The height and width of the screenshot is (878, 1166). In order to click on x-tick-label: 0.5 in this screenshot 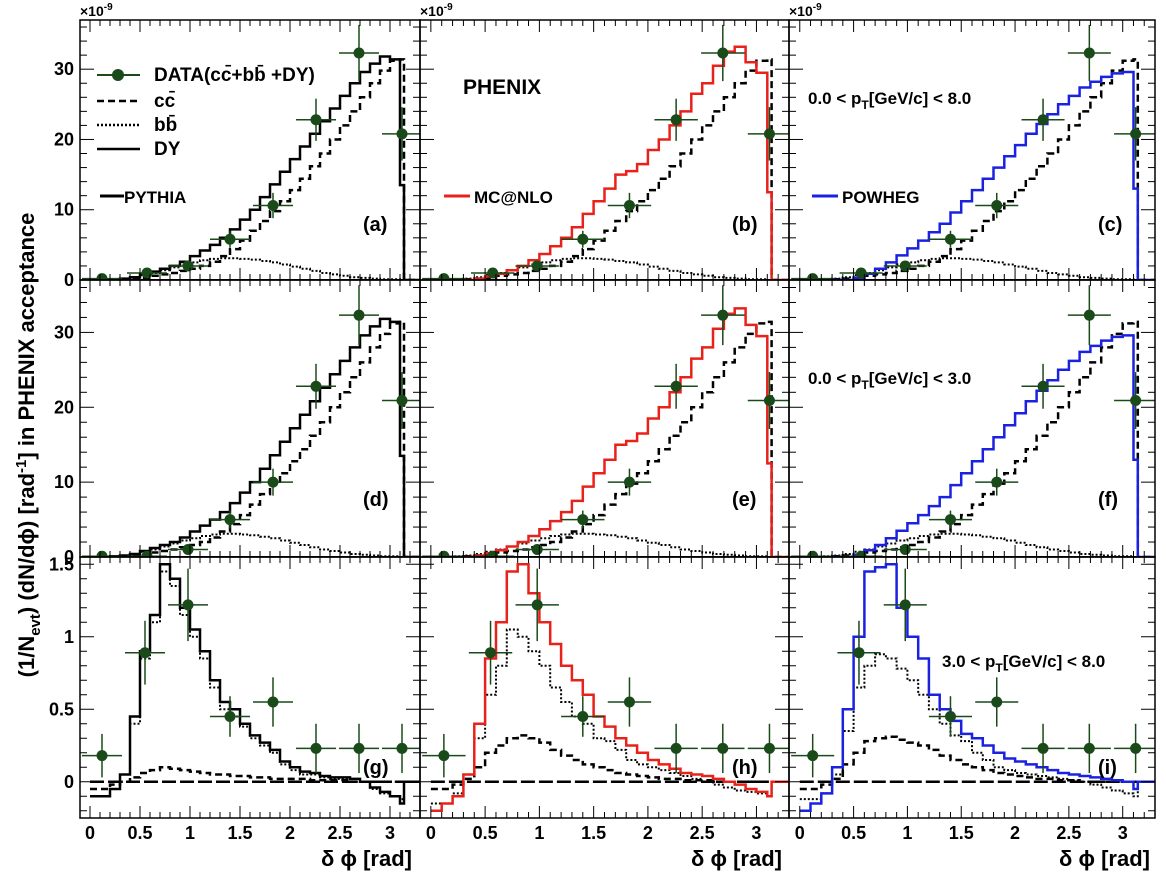, I will do `click(485, 833)`.